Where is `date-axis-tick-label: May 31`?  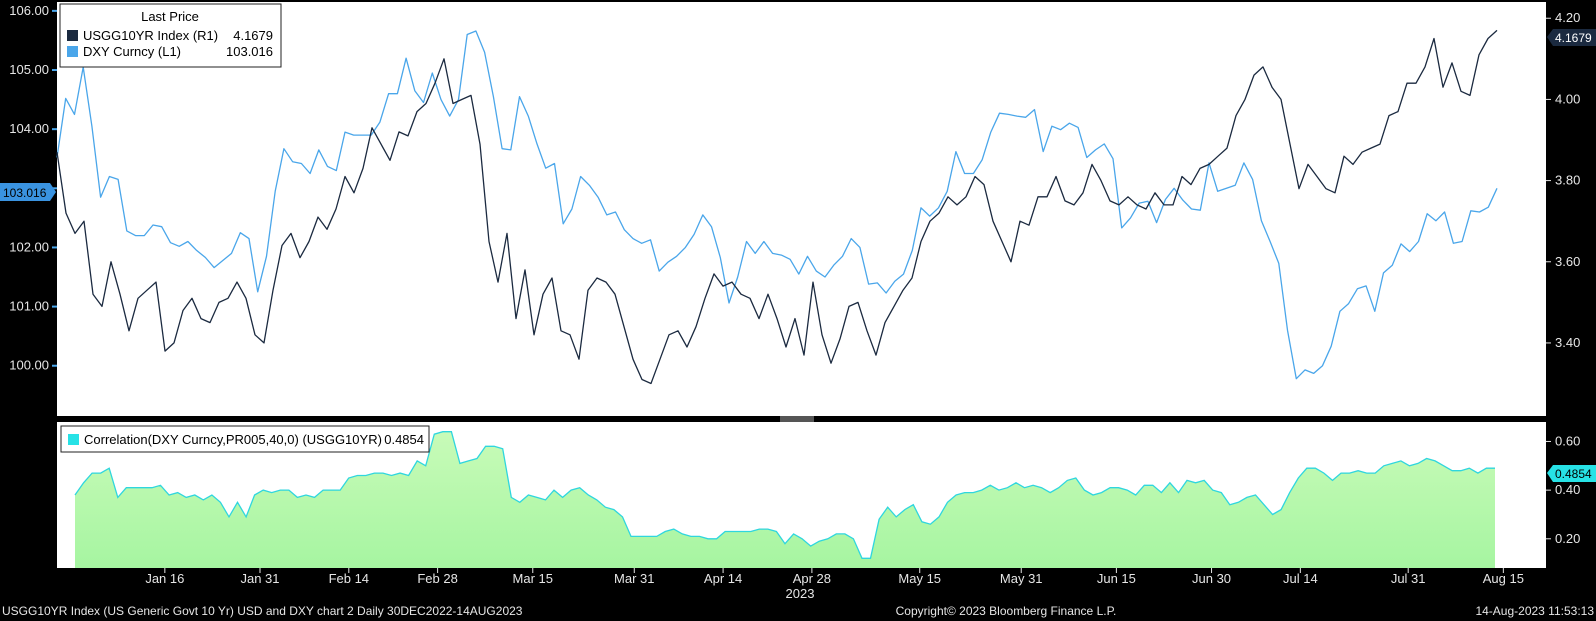
date-axis-tick-label: May 31 is located at coordinates (1021, 578).